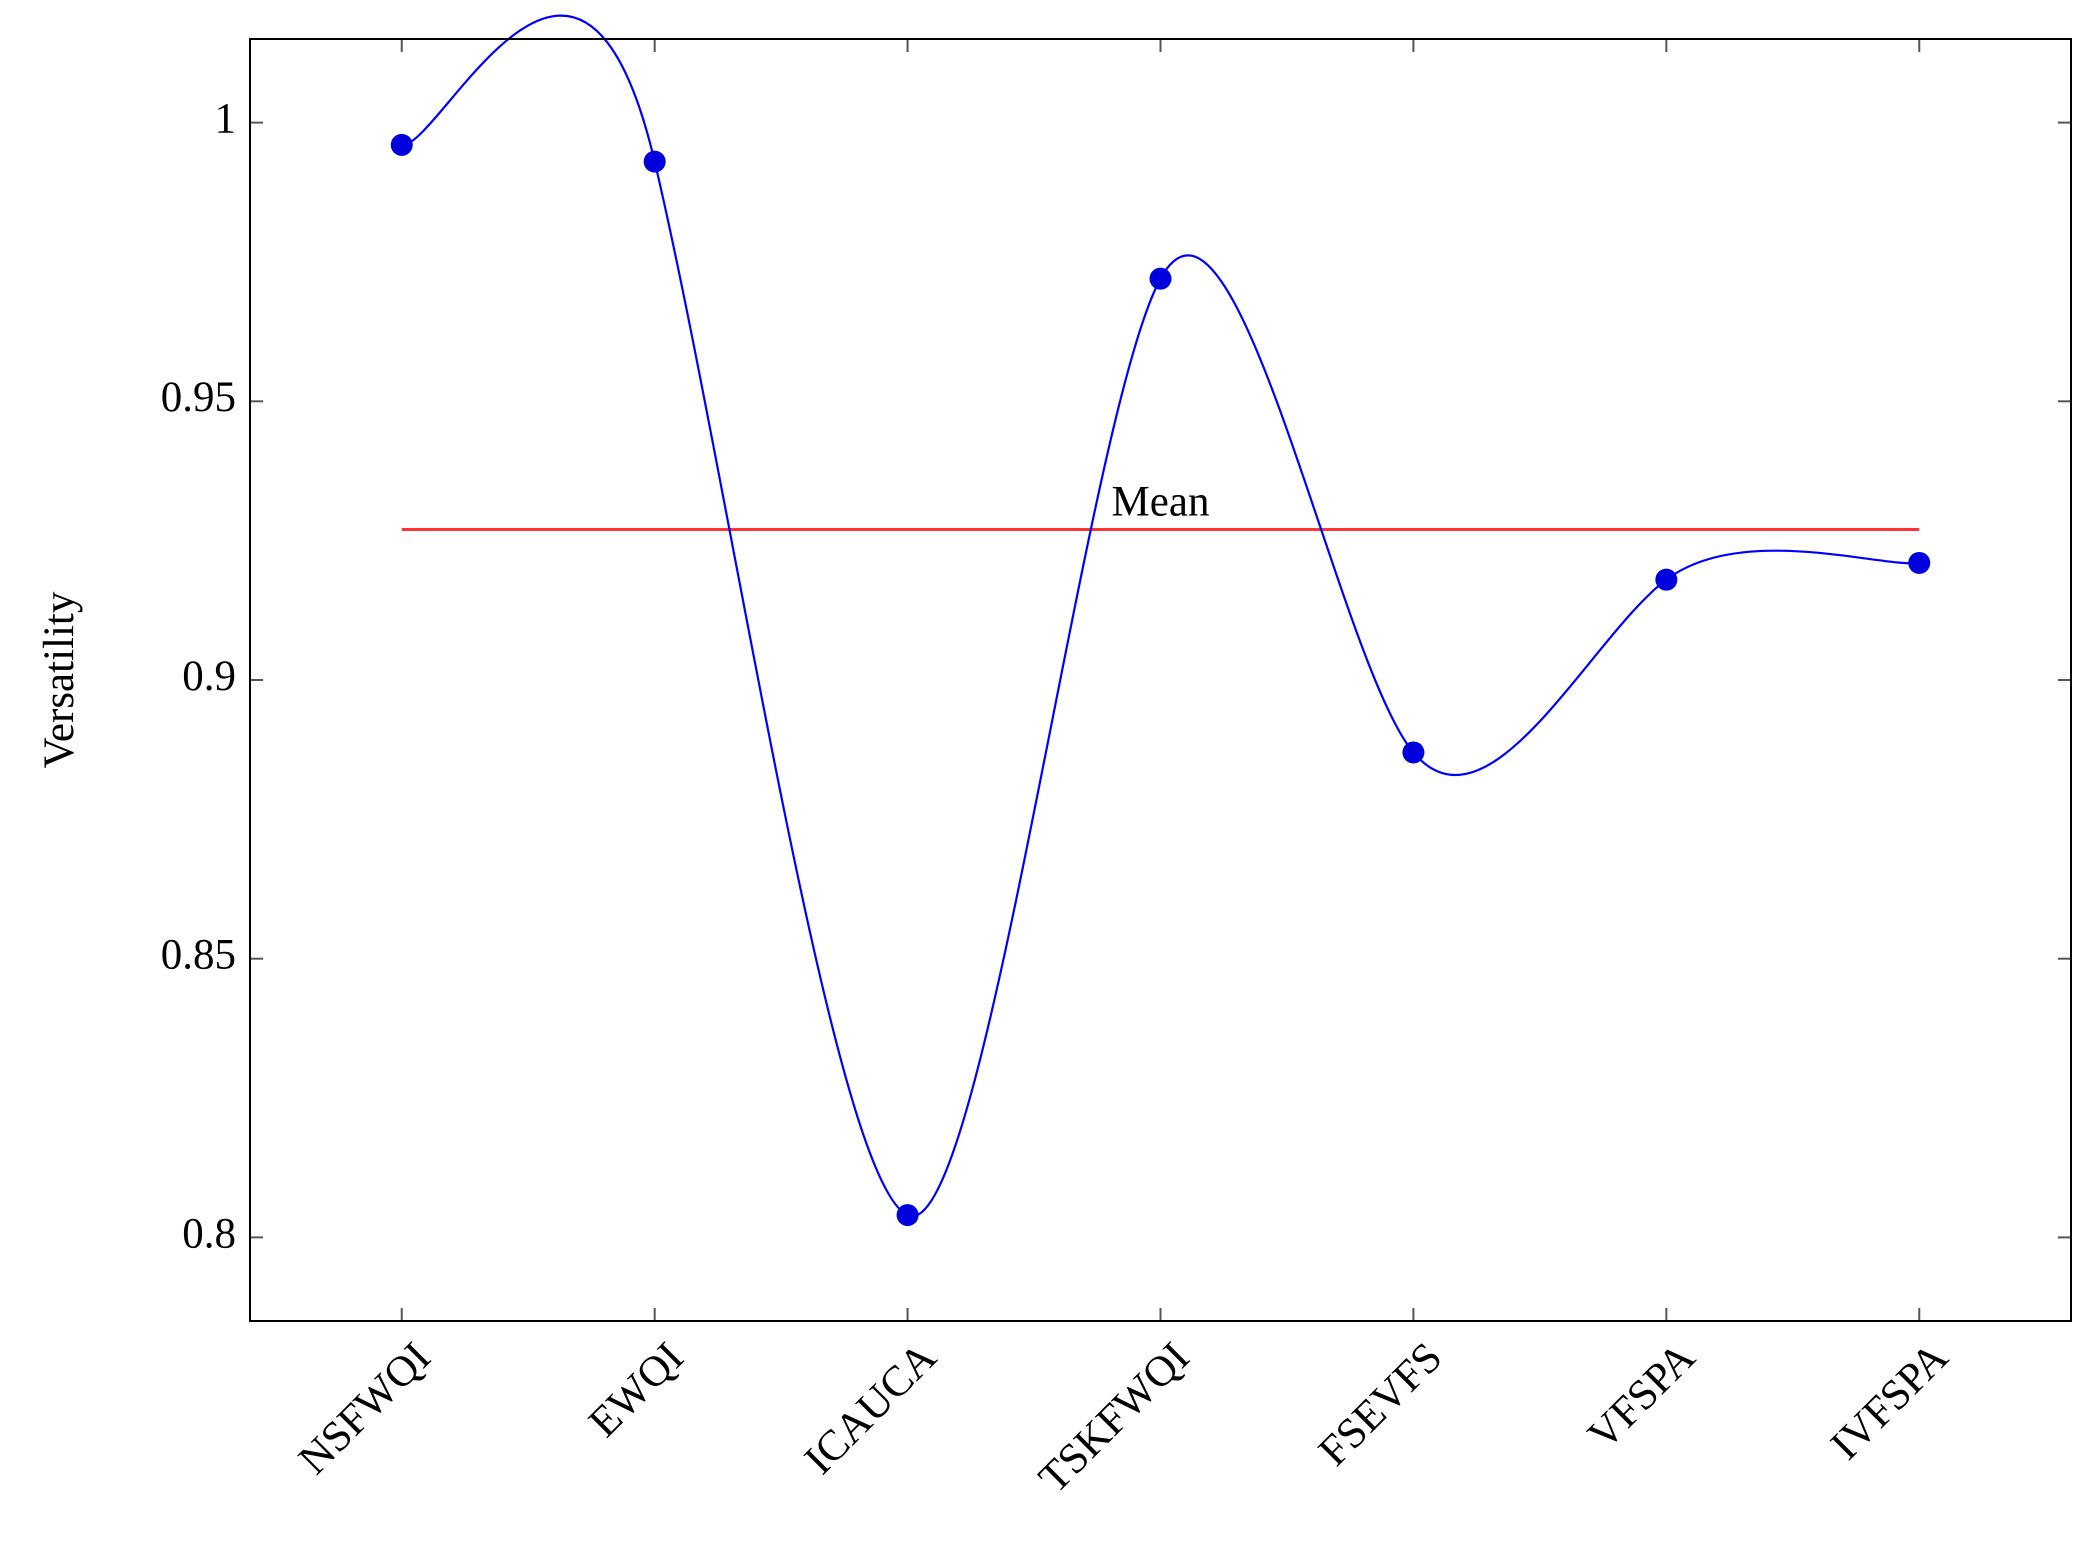 The image size is (2098, 1550). I want to click on y-tick-label: 0.8, so click(209, 1233).